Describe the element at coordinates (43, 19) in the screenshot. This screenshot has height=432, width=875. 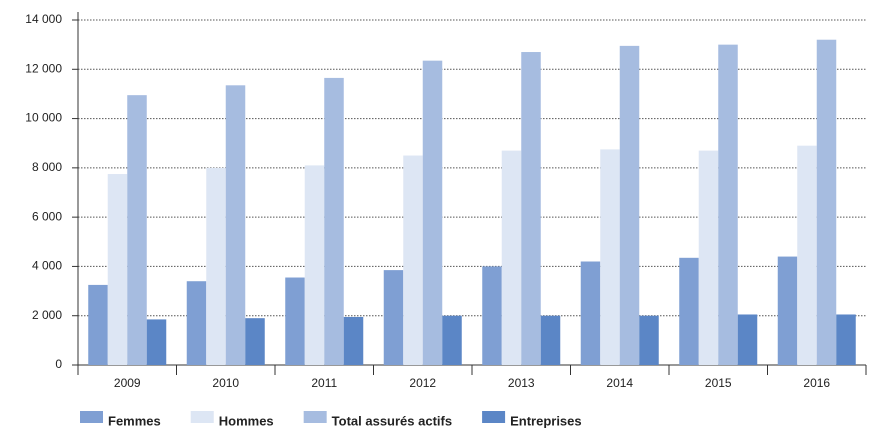
I see `y-tick-label: 14 000` at that location.